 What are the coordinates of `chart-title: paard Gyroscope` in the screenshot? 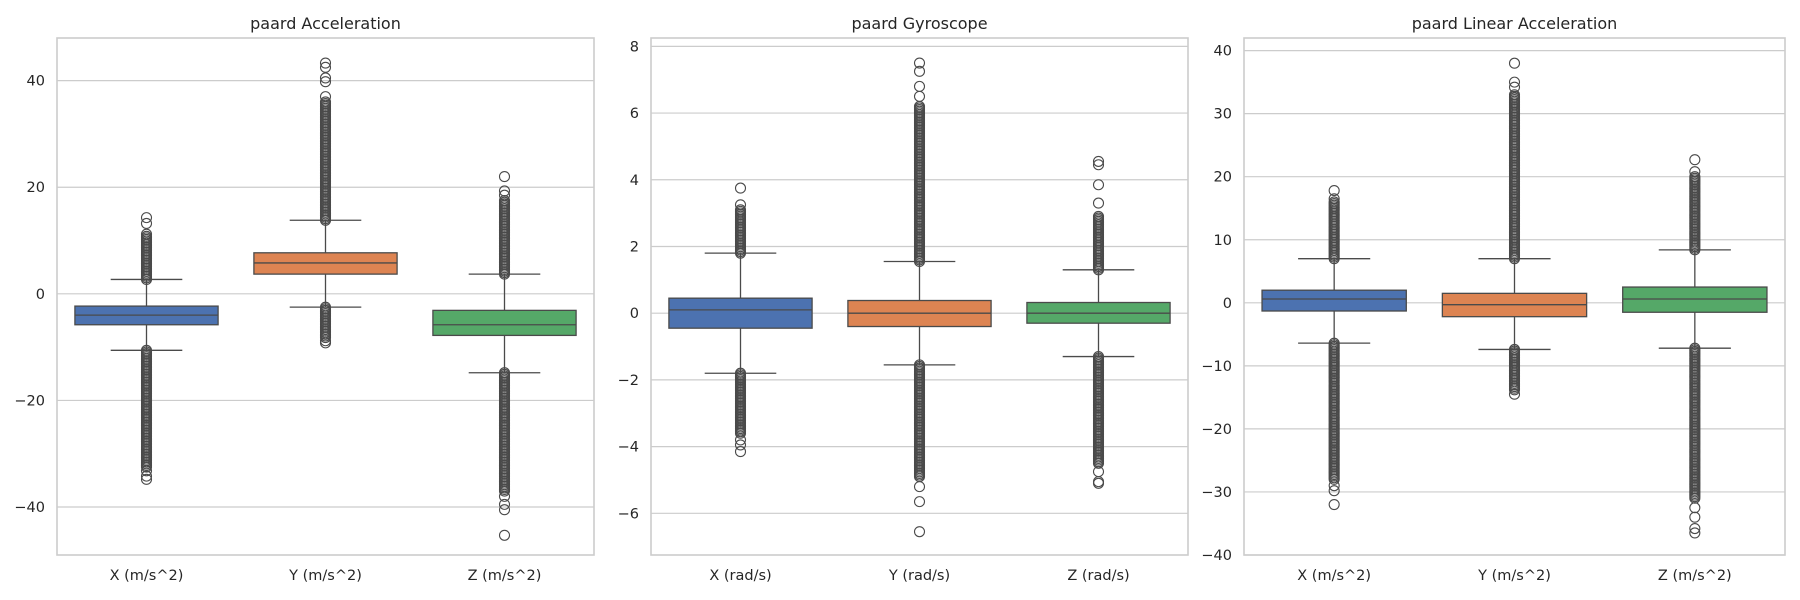 It's located at (919, 23).